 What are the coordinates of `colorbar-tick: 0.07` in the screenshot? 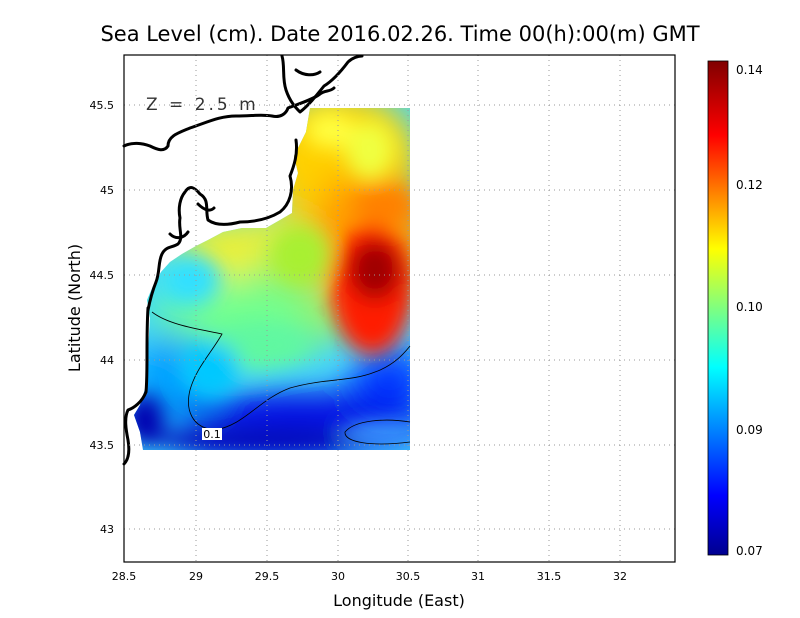 It's located at (749, 551).